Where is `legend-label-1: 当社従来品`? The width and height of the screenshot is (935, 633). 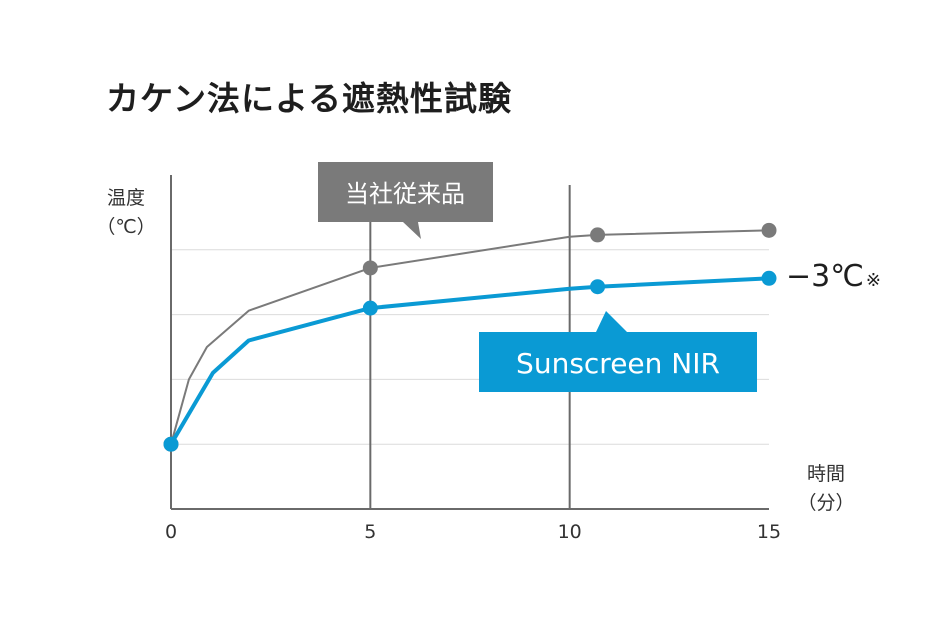 legend-label-1: 当社従来品 is located at coordinates (405, 194).